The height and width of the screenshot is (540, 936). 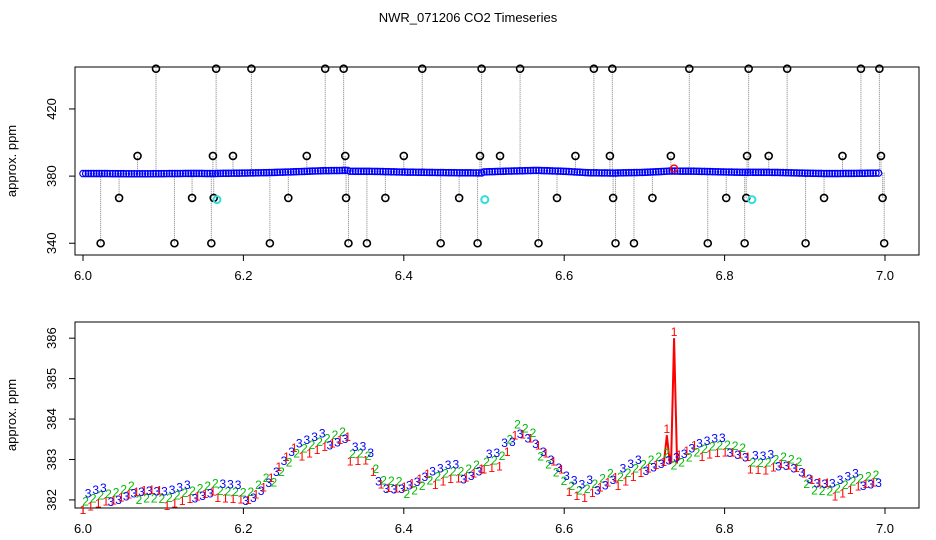 I want to click on bottom-spike-trace, so click(x=674, y=401).